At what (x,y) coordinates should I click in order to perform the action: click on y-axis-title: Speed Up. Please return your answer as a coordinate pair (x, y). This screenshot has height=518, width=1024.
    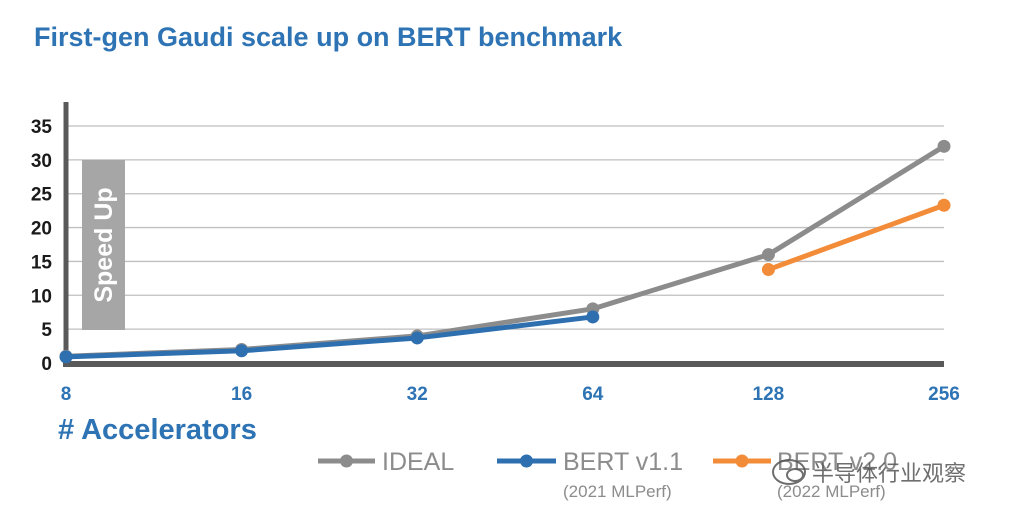
    Looking at the image, I should click on (104, 244).